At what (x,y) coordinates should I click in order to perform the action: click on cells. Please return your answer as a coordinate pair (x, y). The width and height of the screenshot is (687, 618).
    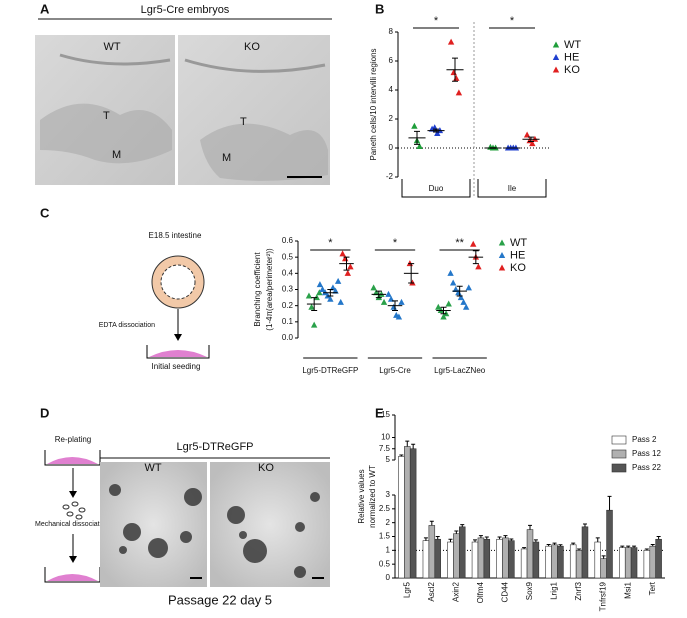
    Looking at the image, I should click on (72, 577).